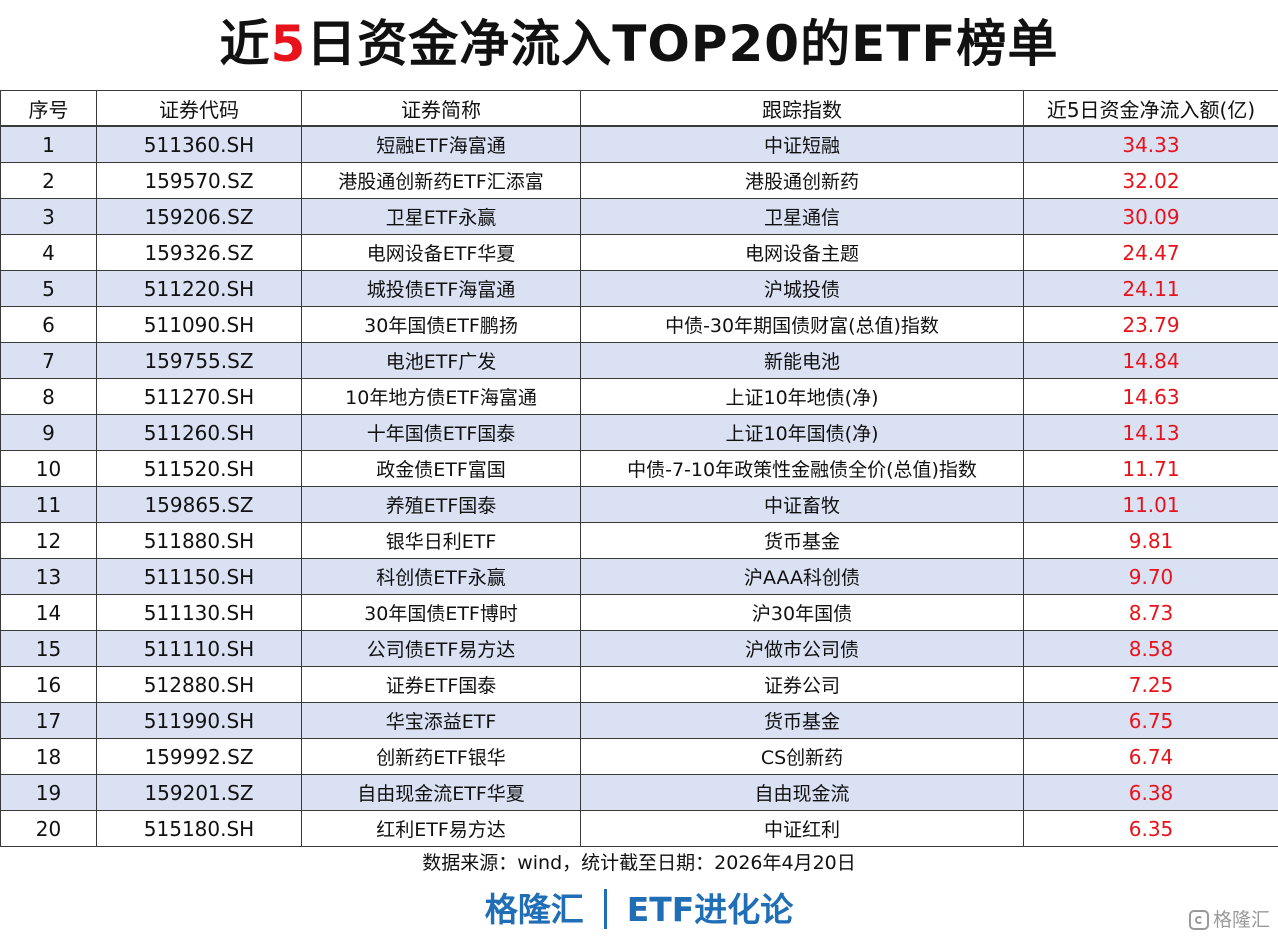 Image resolution: width=1278 pixels, height=941 pixels. I want to click on table-row: 15 511110.SH 公司债ETF易方达 沪做市公司债 8.58, so click(639, 648).